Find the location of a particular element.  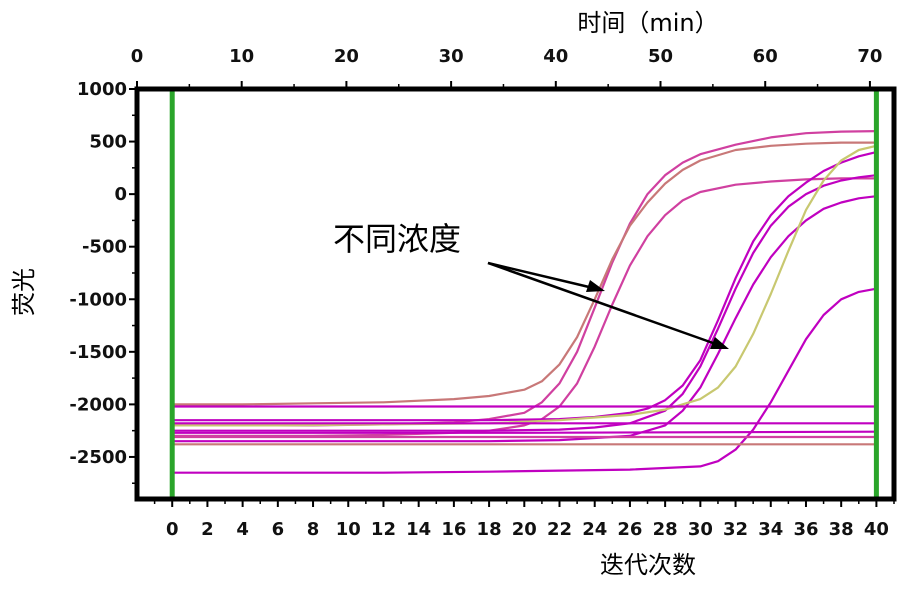

y-tick-label: -1500 is located at coordinates (98, 352).